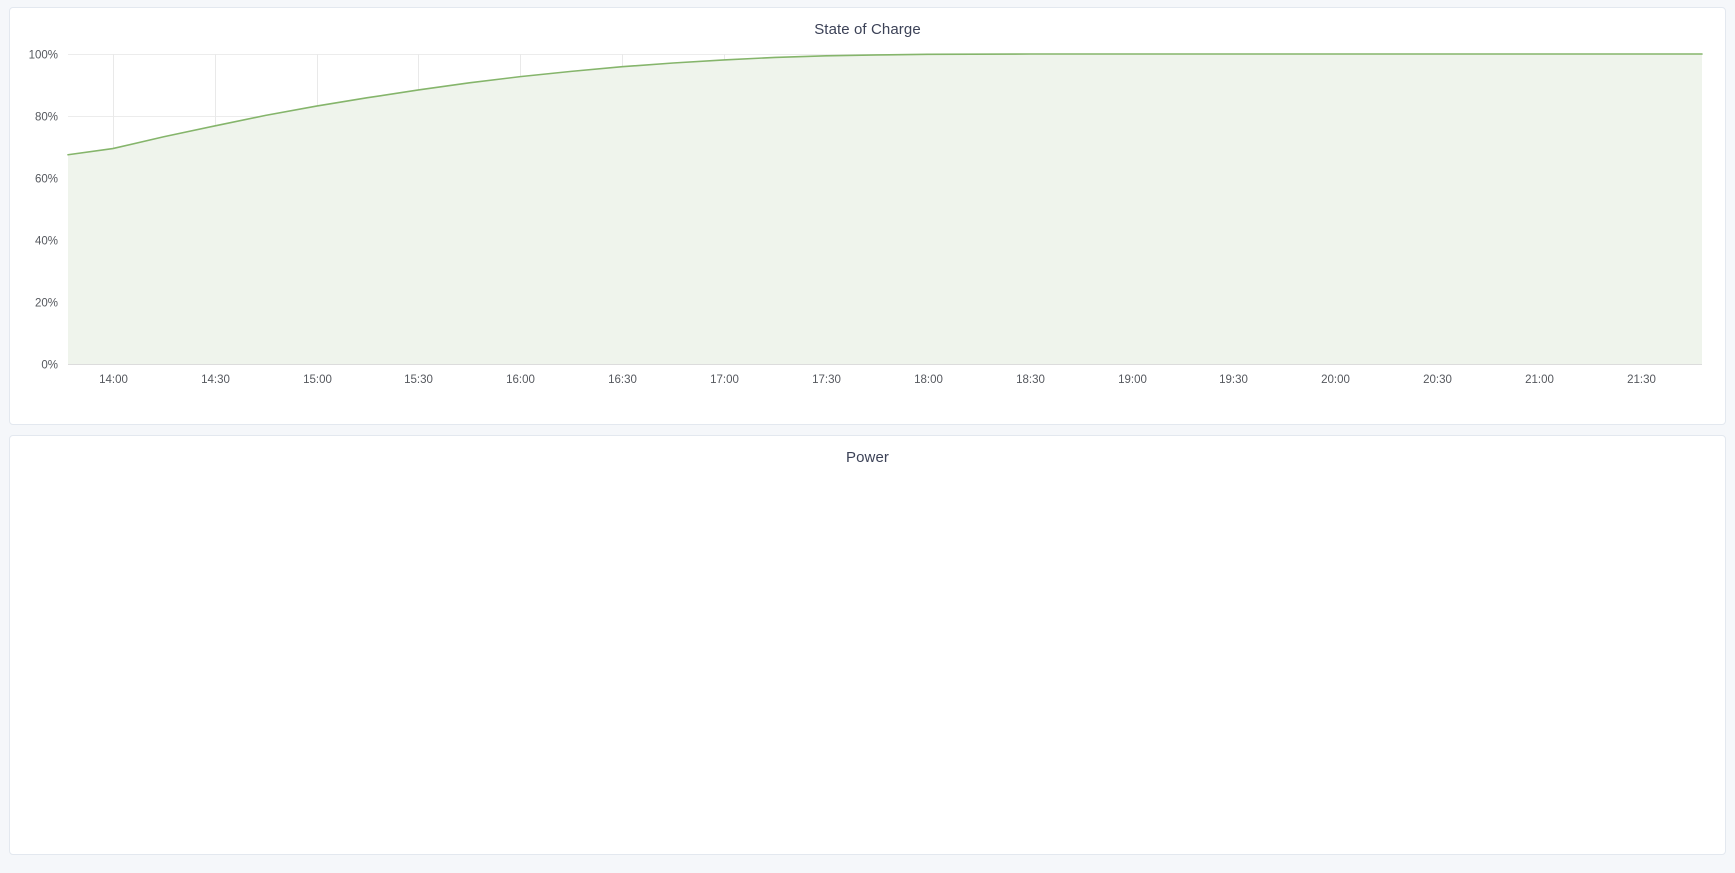  Describe the element at coordinates (622, 380) in the screenshot. I see `x-axis-tick-label: 16:30` at that location.